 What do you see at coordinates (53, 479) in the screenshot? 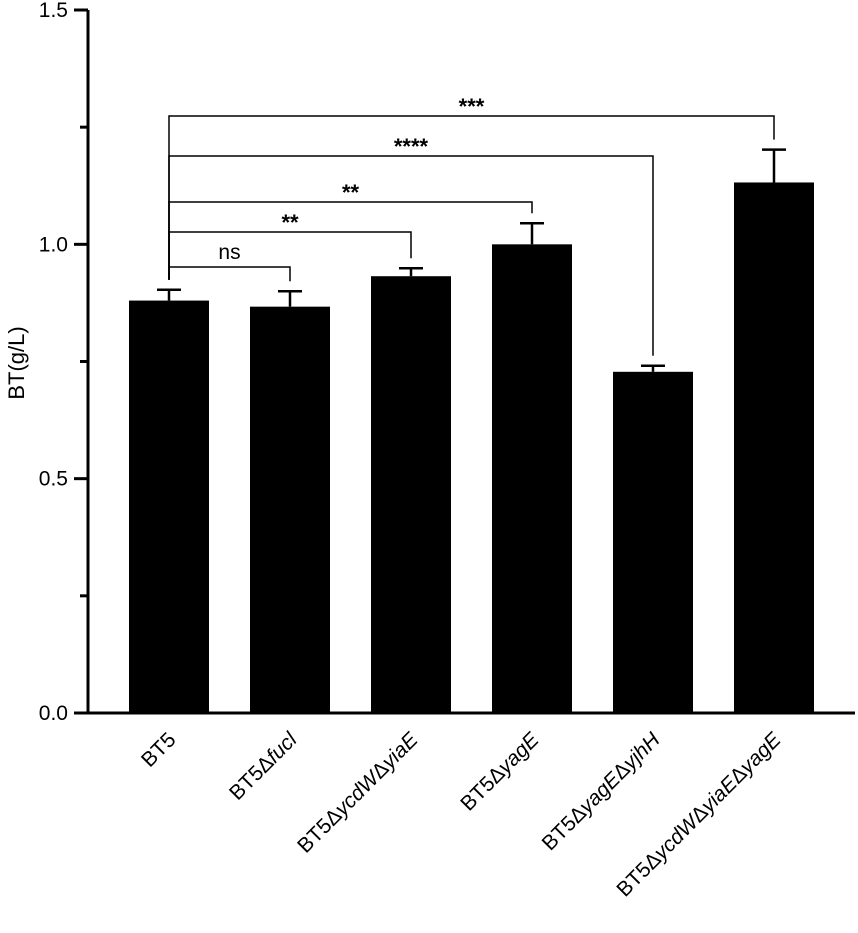
I see `y-tick-label: 0.5` at bounding box center [53, 479].